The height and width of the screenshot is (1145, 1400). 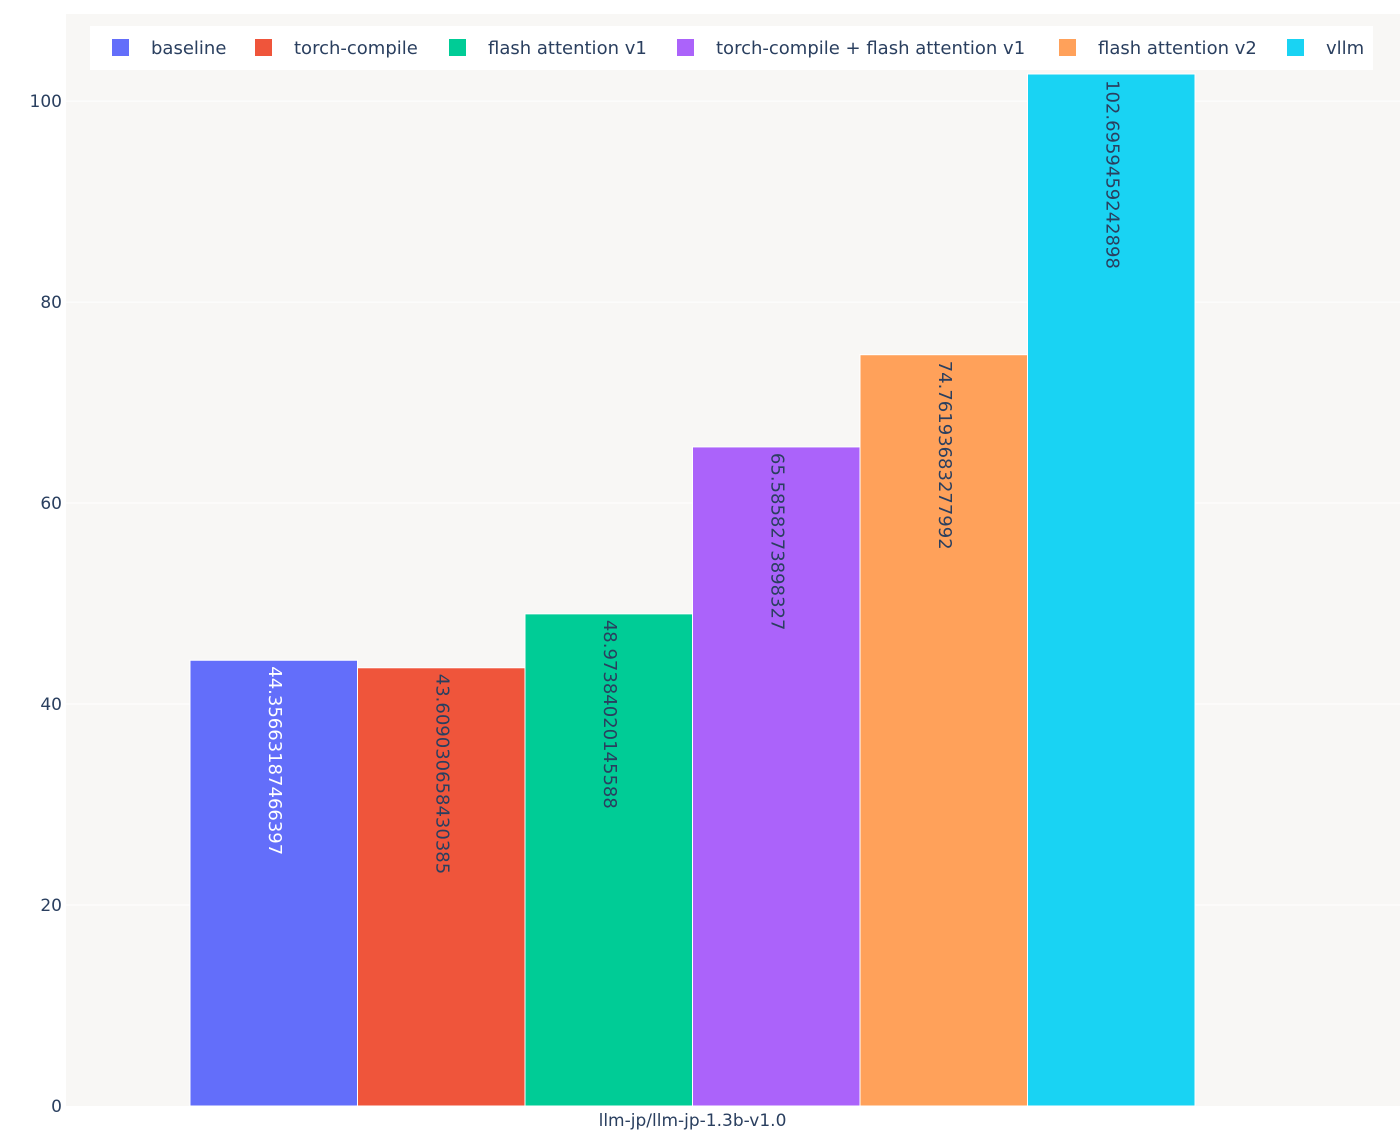 What do you see at coordinates (609, 714) in the screenshot?
I see `bar-value-label: 48.97384020145588` at bounding box center [609, 714].